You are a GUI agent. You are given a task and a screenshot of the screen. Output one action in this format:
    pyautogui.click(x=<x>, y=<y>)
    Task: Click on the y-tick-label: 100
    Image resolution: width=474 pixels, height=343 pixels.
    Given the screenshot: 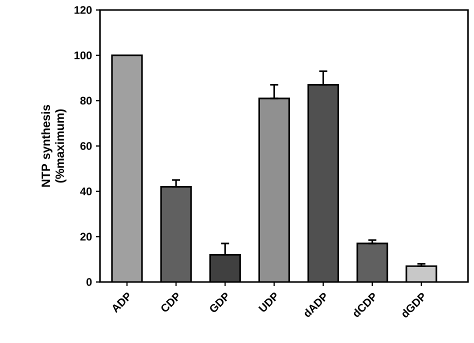 What is the action you would take?
    pyautogui.click(x=83, y=55)
    